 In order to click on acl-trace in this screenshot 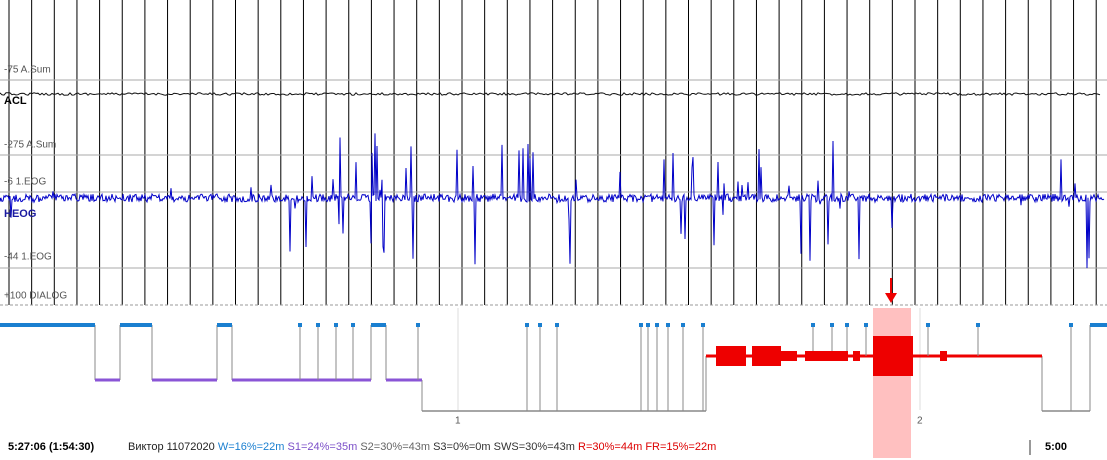, I will do `click(550, 94)`.